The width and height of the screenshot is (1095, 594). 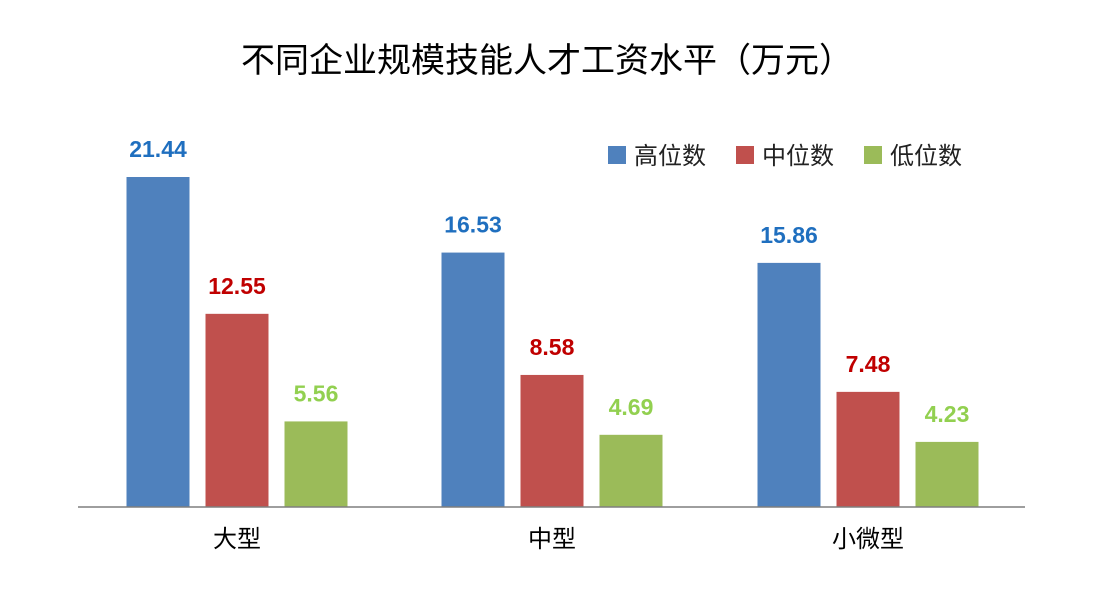 What do you see at coordinates (237, 539) in the screenshot?
I see `category-label-大型: 大型` at bounding box center [237, 539].